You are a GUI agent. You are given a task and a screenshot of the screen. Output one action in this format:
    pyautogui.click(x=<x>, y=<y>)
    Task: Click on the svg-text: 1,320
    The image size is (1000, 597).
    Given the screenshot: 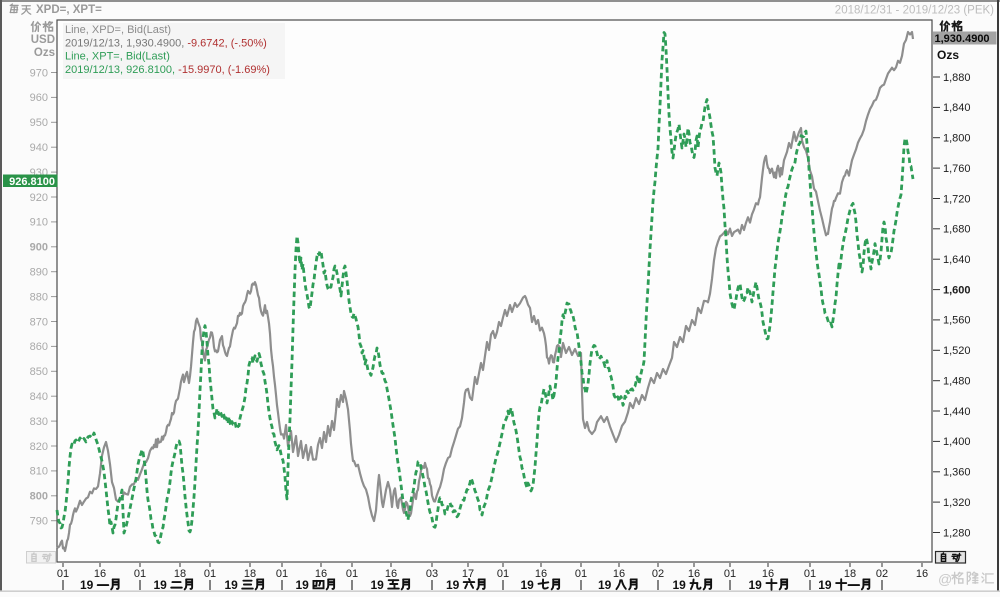 What is the action you would take?
    pyautogui.click(x=957, y=503)
    